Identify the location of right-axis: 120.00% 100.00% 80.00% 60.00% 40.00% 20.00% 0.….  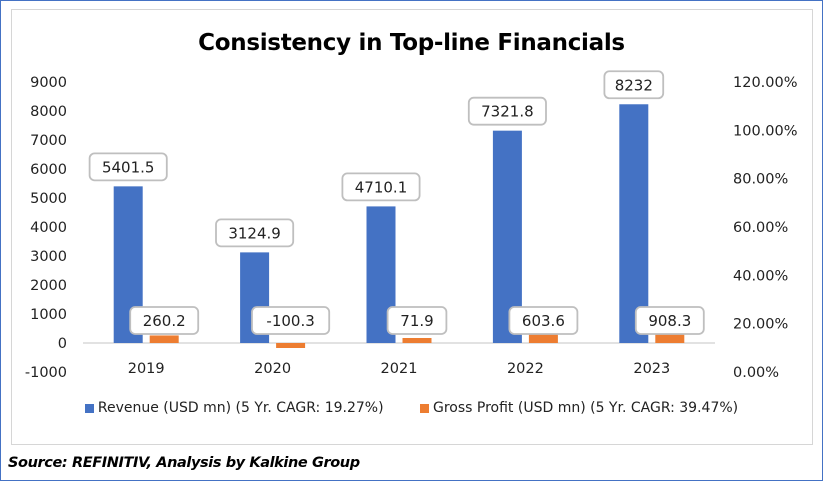
(765, 228).